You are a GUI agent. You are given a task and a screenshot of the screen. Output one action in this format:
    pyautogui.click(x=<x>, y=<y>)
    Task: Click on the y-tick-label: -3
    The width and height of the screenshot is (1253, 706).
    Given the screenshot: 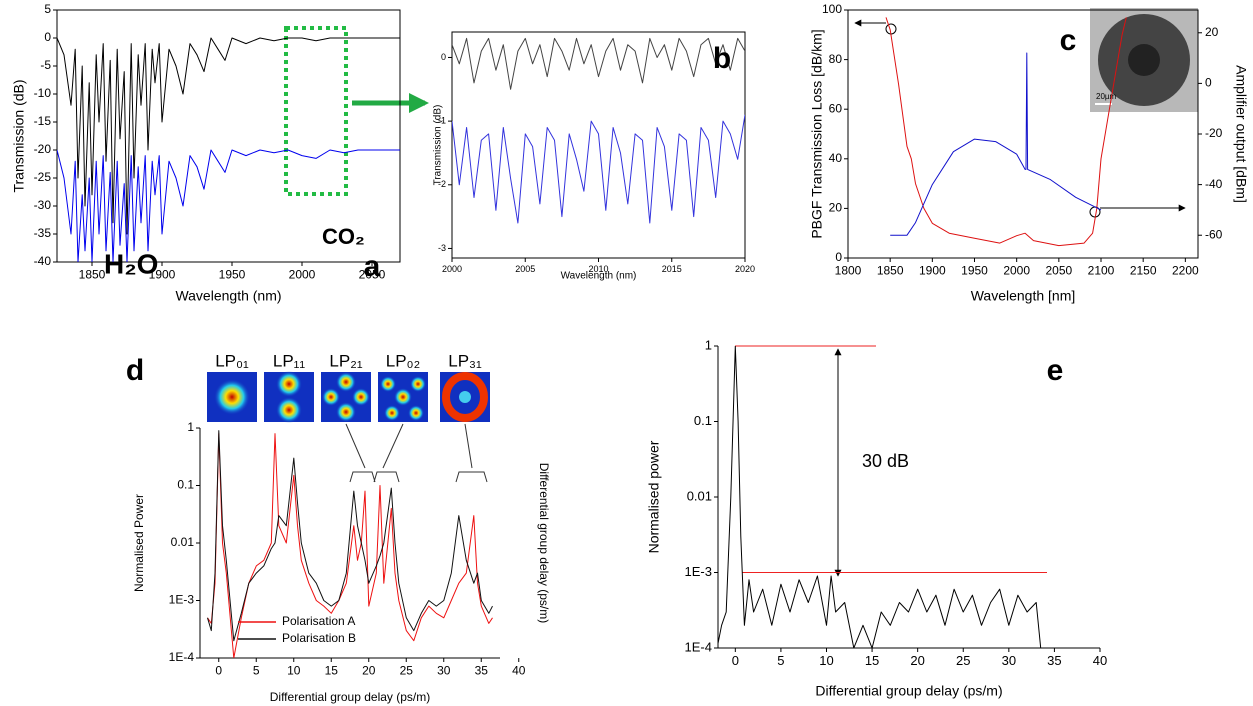 What is the action you would take?
    pyautogui.click(x=442, y=248)
    